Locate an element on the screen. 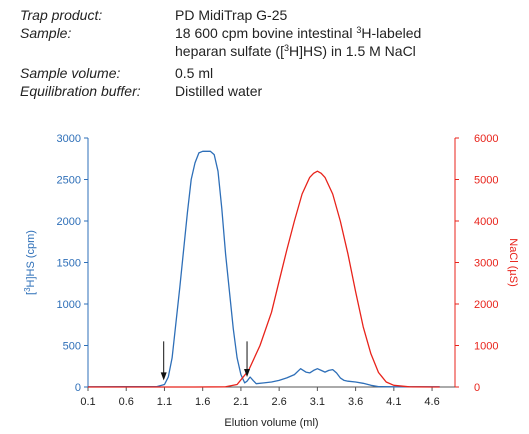  right-tick-label: 2000 is located at coordinates (486, 305).